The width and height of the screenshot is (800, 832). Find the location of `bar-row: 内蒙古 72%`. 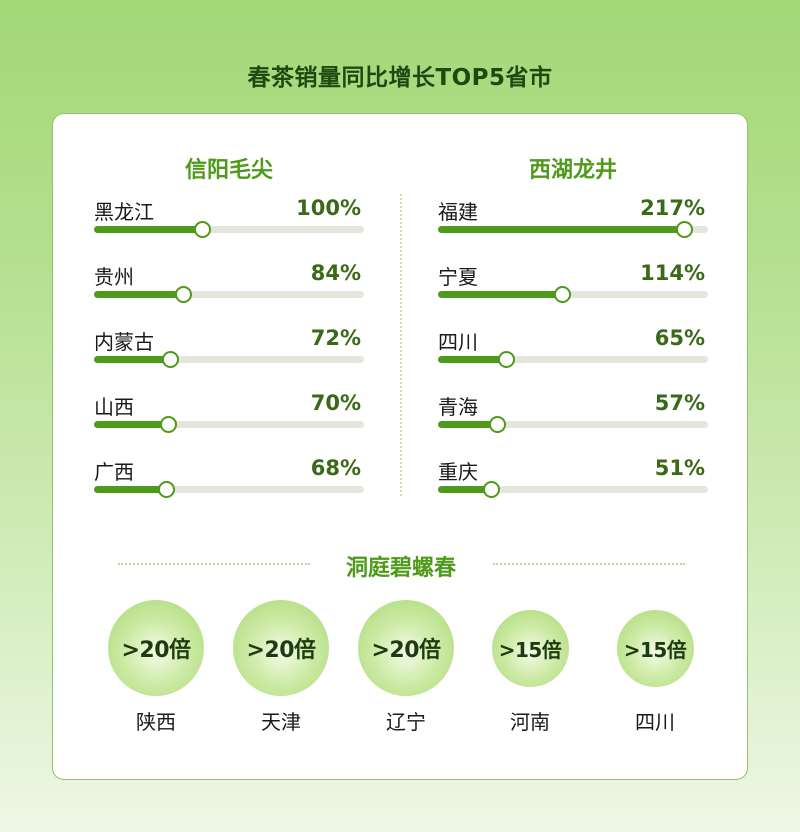

bar-row: 内蒙古 72% is located at coordinates (229, 351).